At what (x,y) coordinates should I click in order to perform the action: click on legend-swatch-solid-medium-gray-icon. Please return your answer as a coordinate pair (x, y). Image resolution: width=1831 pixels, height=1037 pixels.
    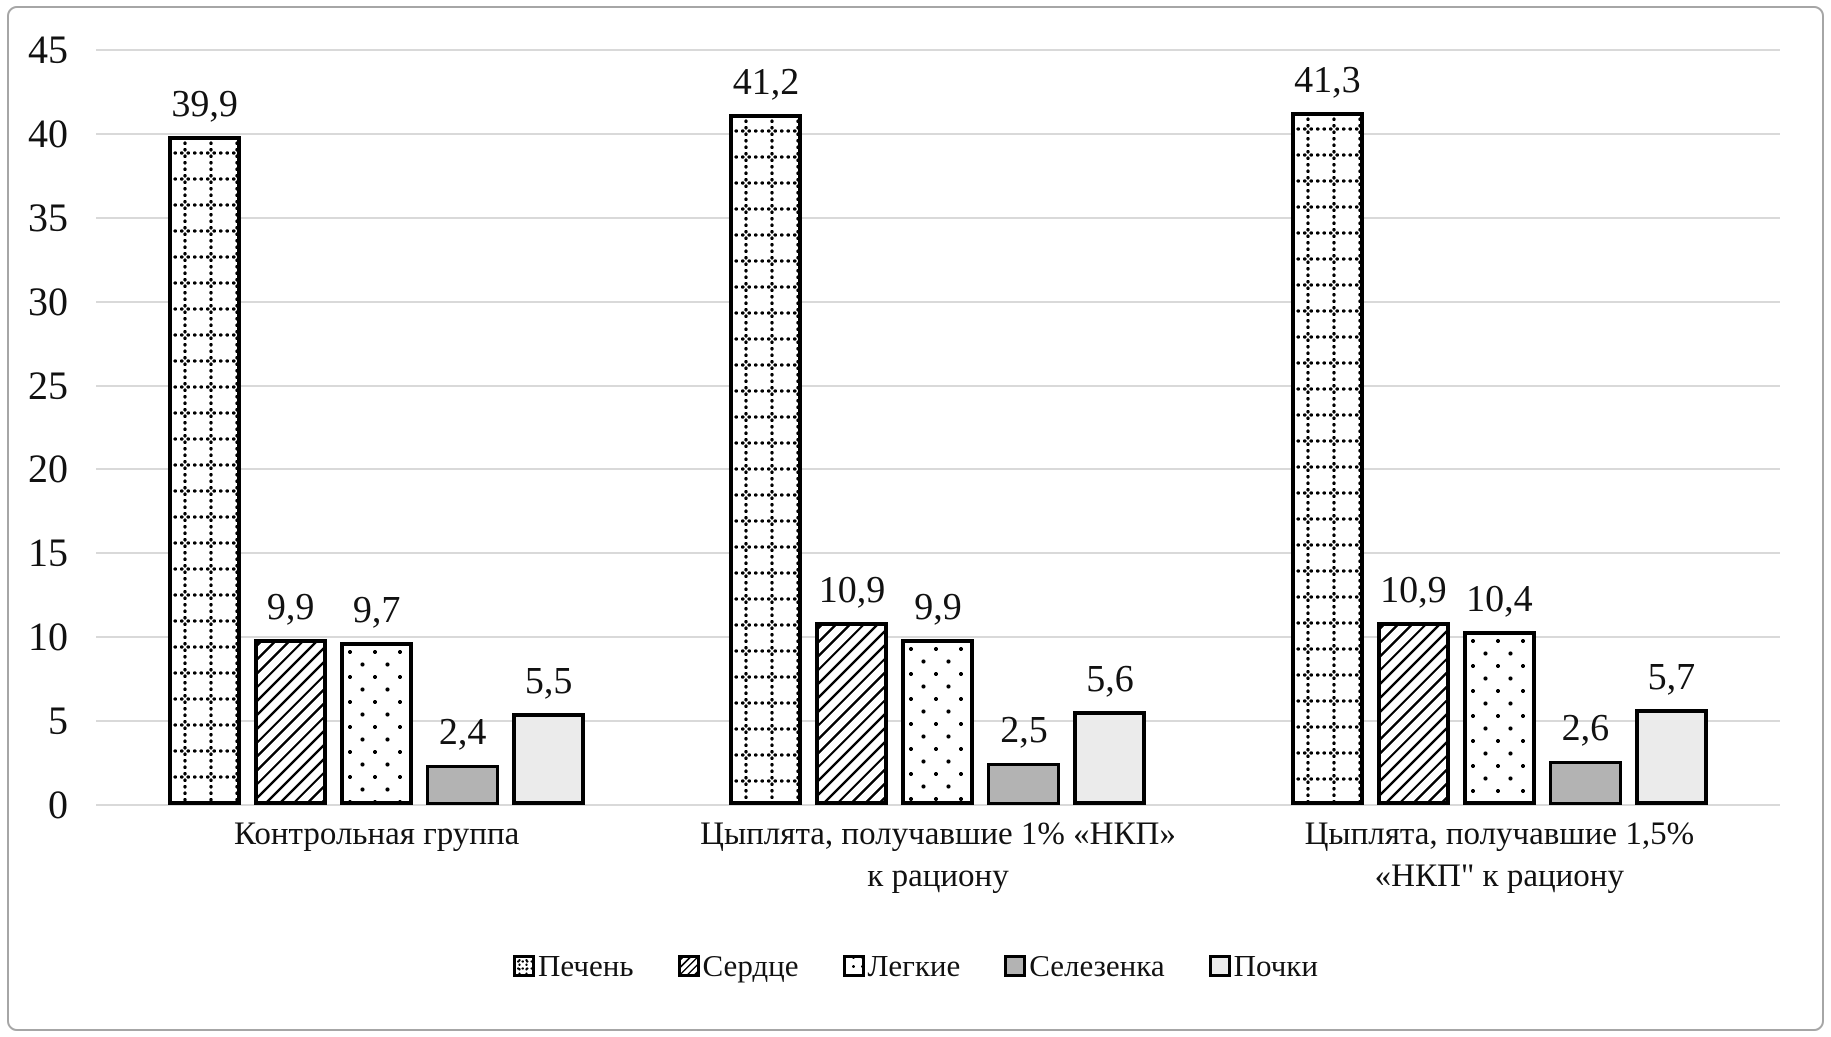
    Looking at the image, I should click on (1015, 966).